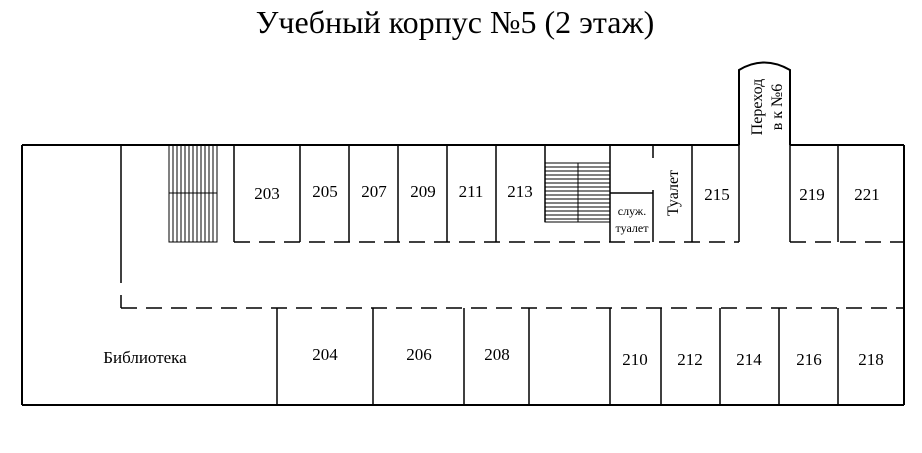  What do you see at coordinates (633, 228) in the screenshot?
I see `service-toilet-label: туалет` at bounding box center [633, 228].